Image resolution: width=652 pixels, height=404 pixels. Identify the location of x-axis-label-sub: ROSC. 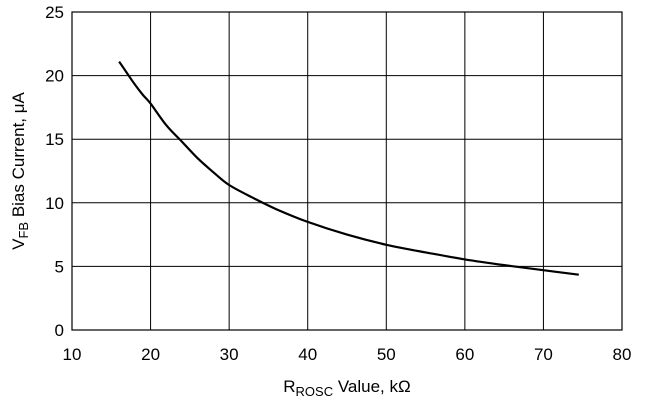
(315, 391).